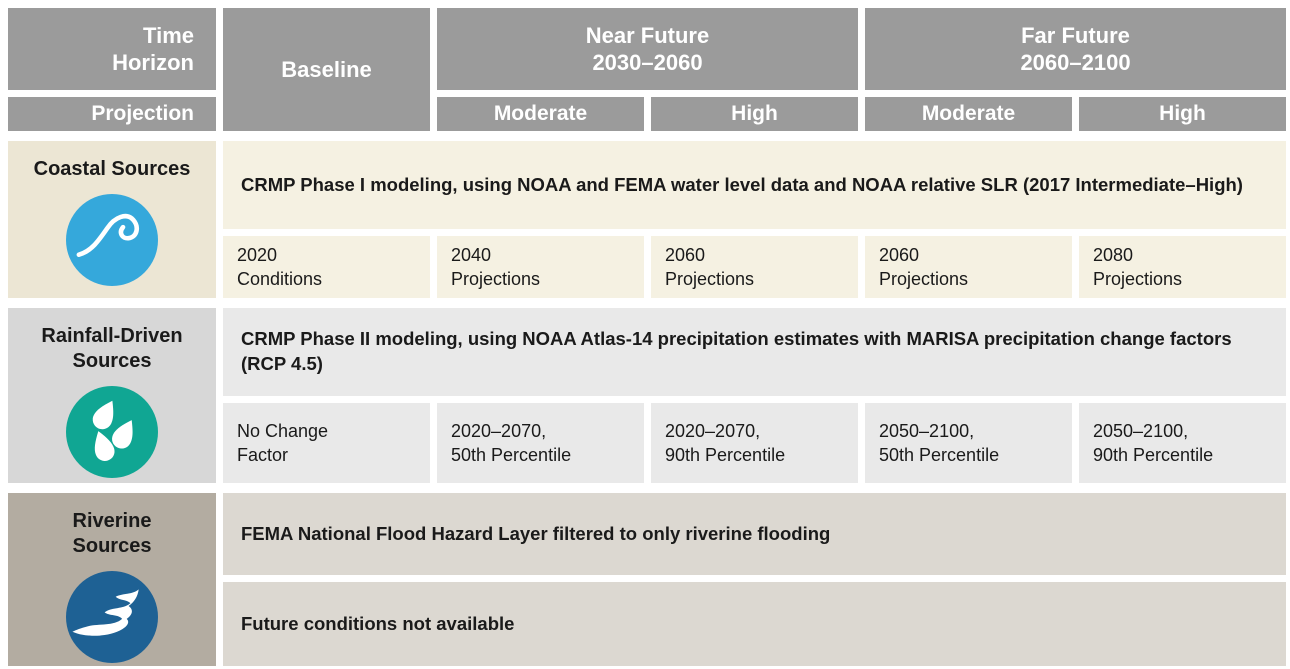 This screenshot has width=1290, height=669. I want to click on coastal-cell-far-moderate: 2060 Projections, so click(968, 267).